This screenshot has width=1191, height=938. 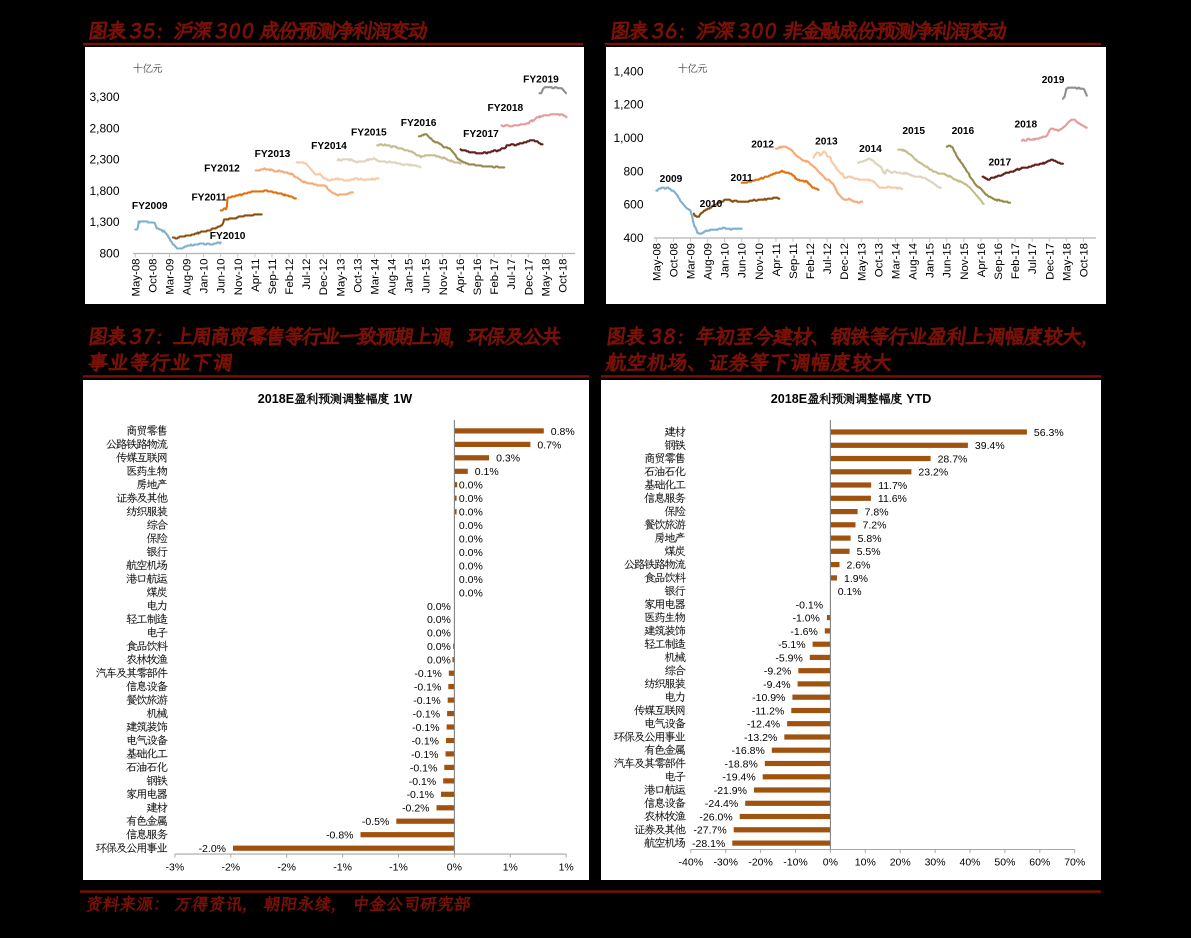 What do you see at coordinates (869, 552) in the screenshot?
I see `svg-text: 5.5%` at bounding box center [869, 552].